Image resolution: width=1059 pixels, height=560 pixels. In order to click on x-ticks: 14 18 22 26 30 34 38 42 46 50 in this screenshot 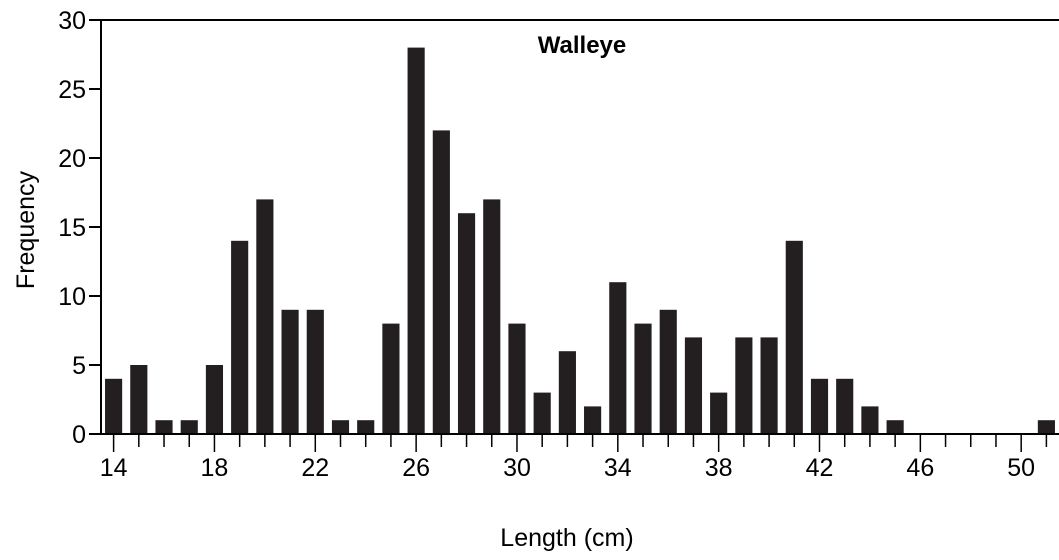, I will do `click(574, 458)`.